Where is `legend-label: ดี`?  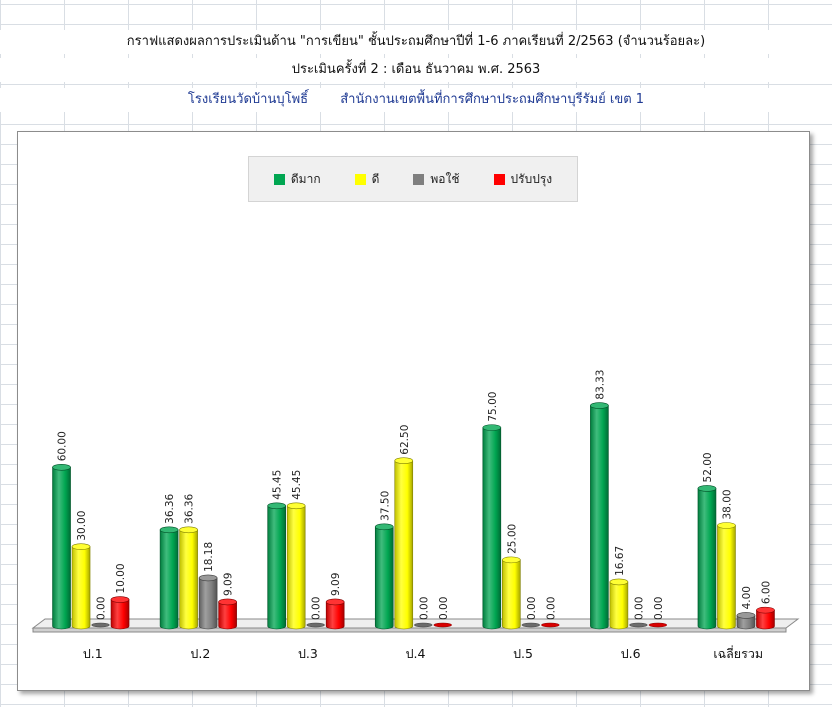 legend-label: ดี is located at coordinates (375, 178).